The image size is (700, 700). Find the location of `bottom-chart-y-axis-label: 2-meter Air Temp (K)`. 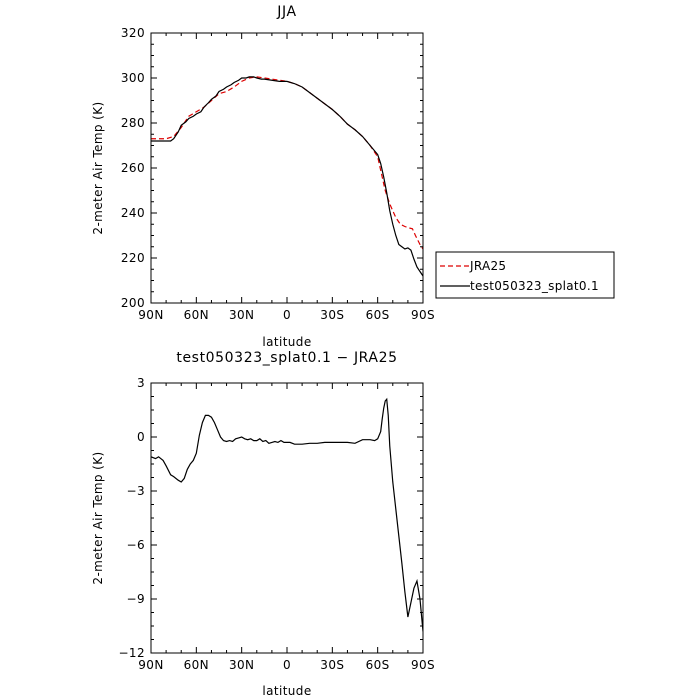

bottom-chart-y-axis-label: 2-meter Air Temp (K) is located at coordinates (98, 517).